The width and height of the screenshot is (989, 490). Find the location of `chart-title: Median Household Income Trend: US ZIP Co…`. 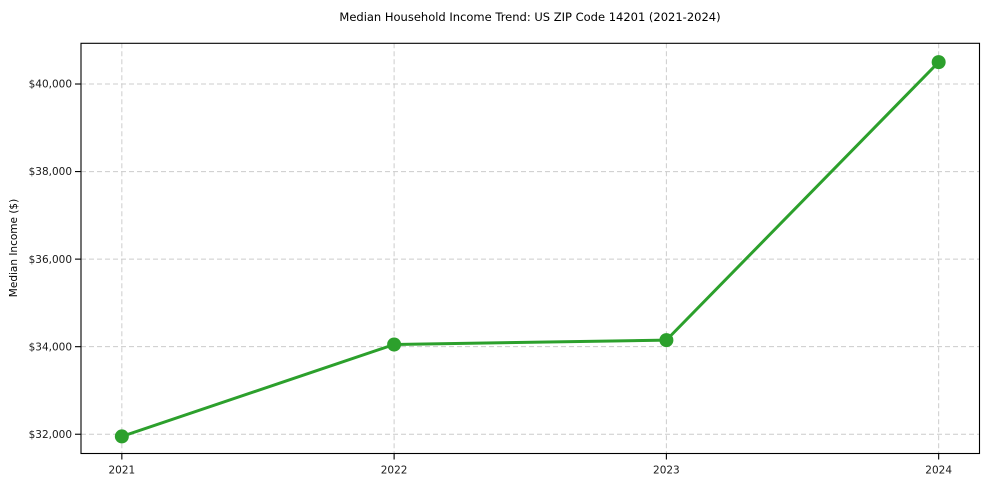

chart-title: Median Household Income Trend: US ZIP Co… is located at coordinates (529, 17).